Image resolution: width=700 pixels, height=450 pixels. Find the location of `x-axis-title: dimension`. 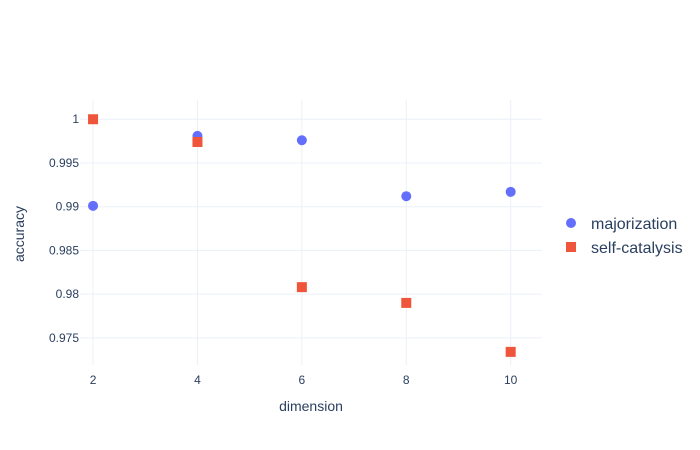

x-axis-title: dimension is located at coordinates (311, 406).